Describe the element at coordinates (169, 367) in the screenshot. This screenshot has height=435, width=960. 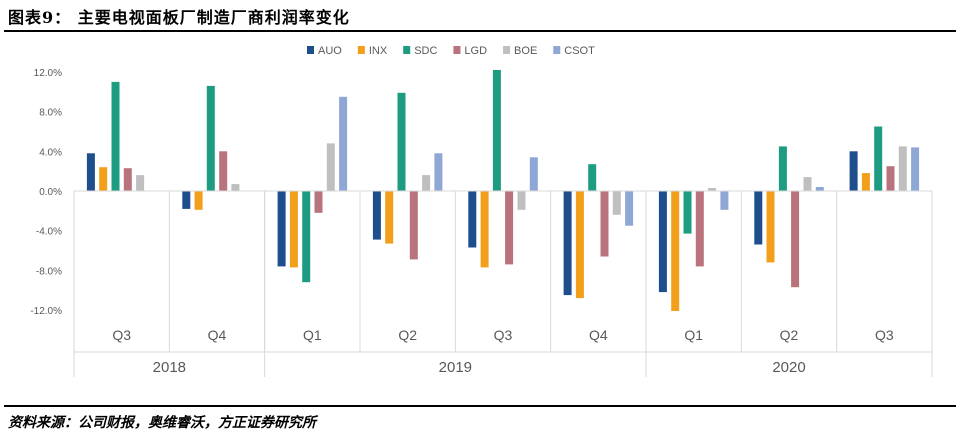
I see `x-year-label: 2018` at that location.